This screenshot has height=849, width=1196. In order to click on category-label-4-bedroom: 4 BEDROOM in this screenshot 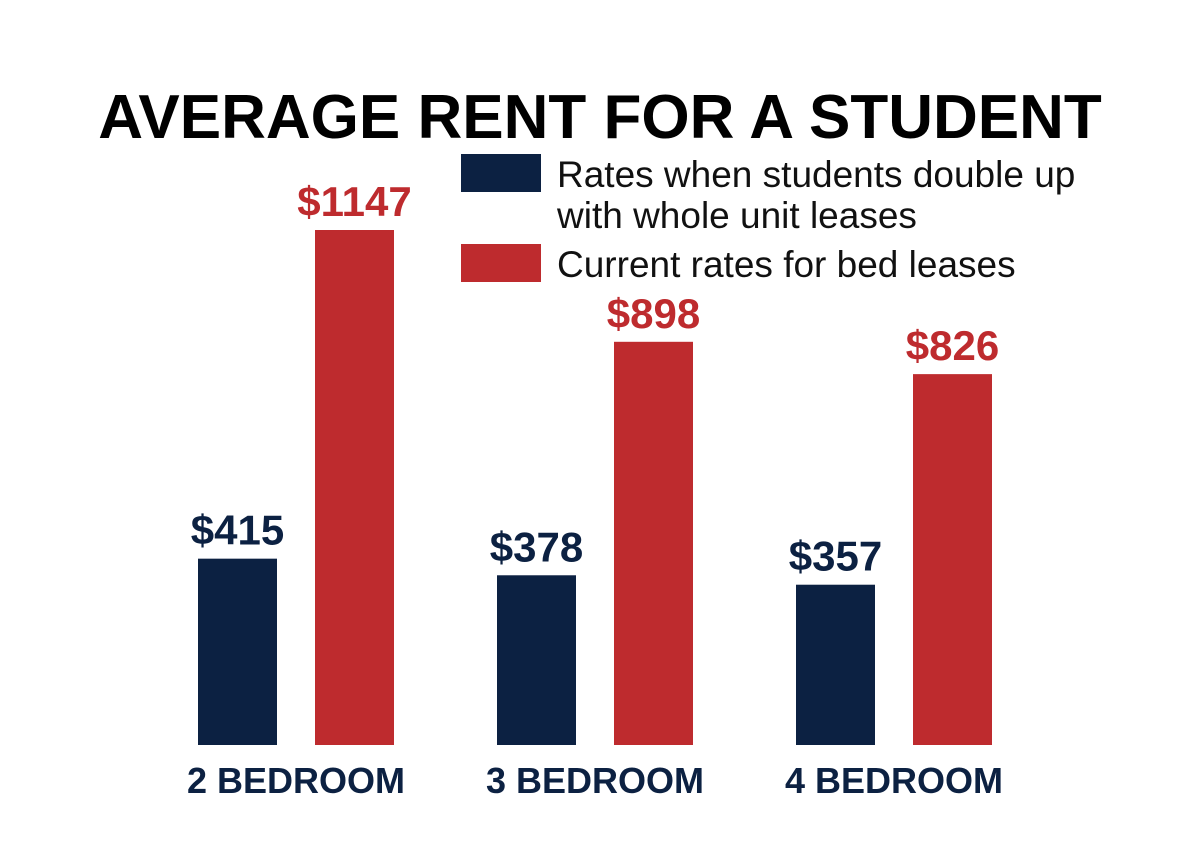, I will do `click(894, 780)`.